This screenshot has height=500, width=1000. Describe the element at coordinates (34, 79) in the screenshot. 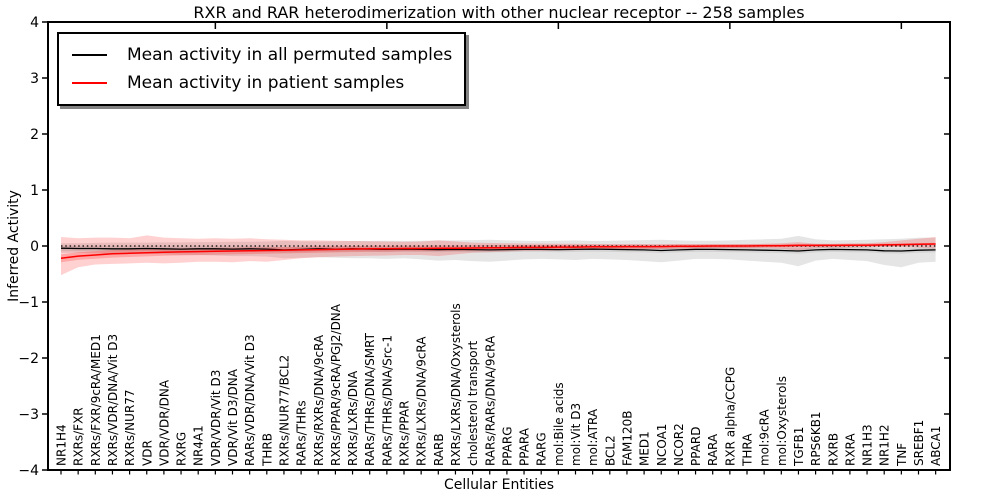

I see `y-tick-label: 3` at that location.